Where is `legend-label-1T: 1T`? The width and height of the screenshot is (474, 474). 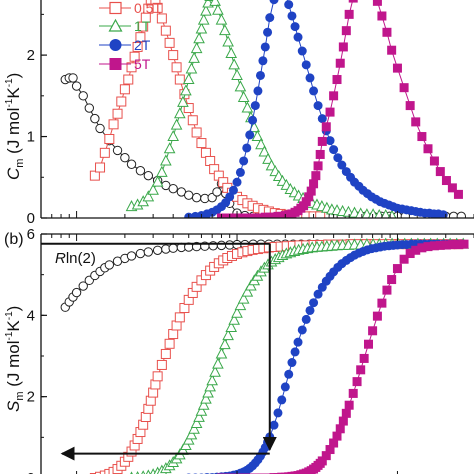 legend-label-1T: 1T is located at coordinates (142, 26).